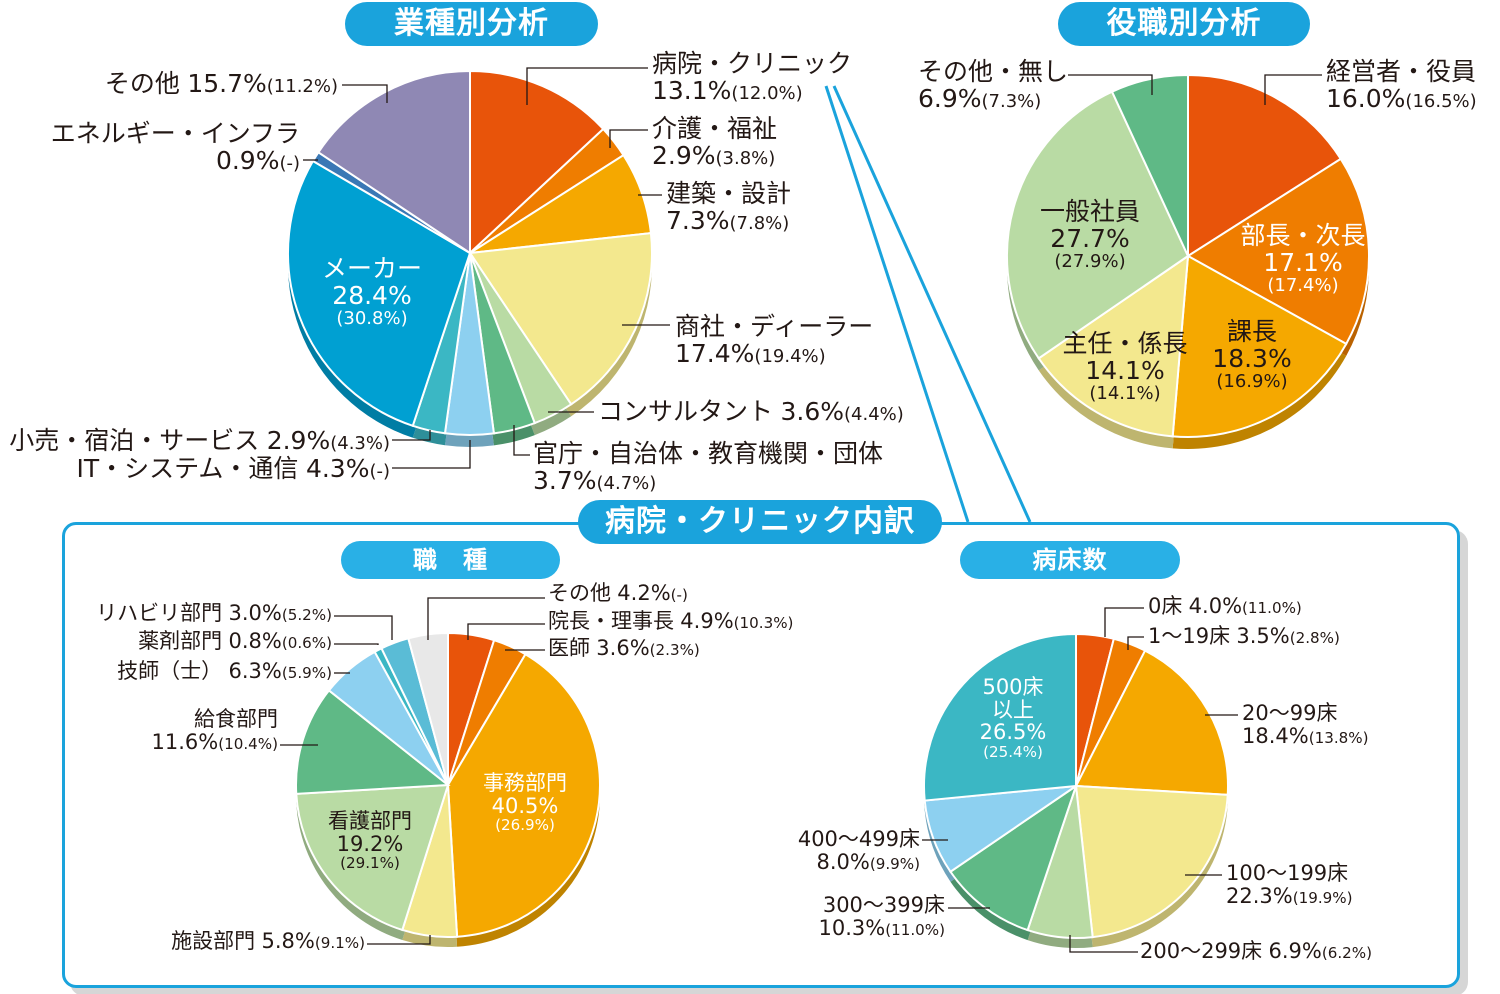 This screenshot has width=1500, height=994. Describe the element at coordinates (370, 863) in the screenshot. I see `slice-previous: (29.1%)` at that location.